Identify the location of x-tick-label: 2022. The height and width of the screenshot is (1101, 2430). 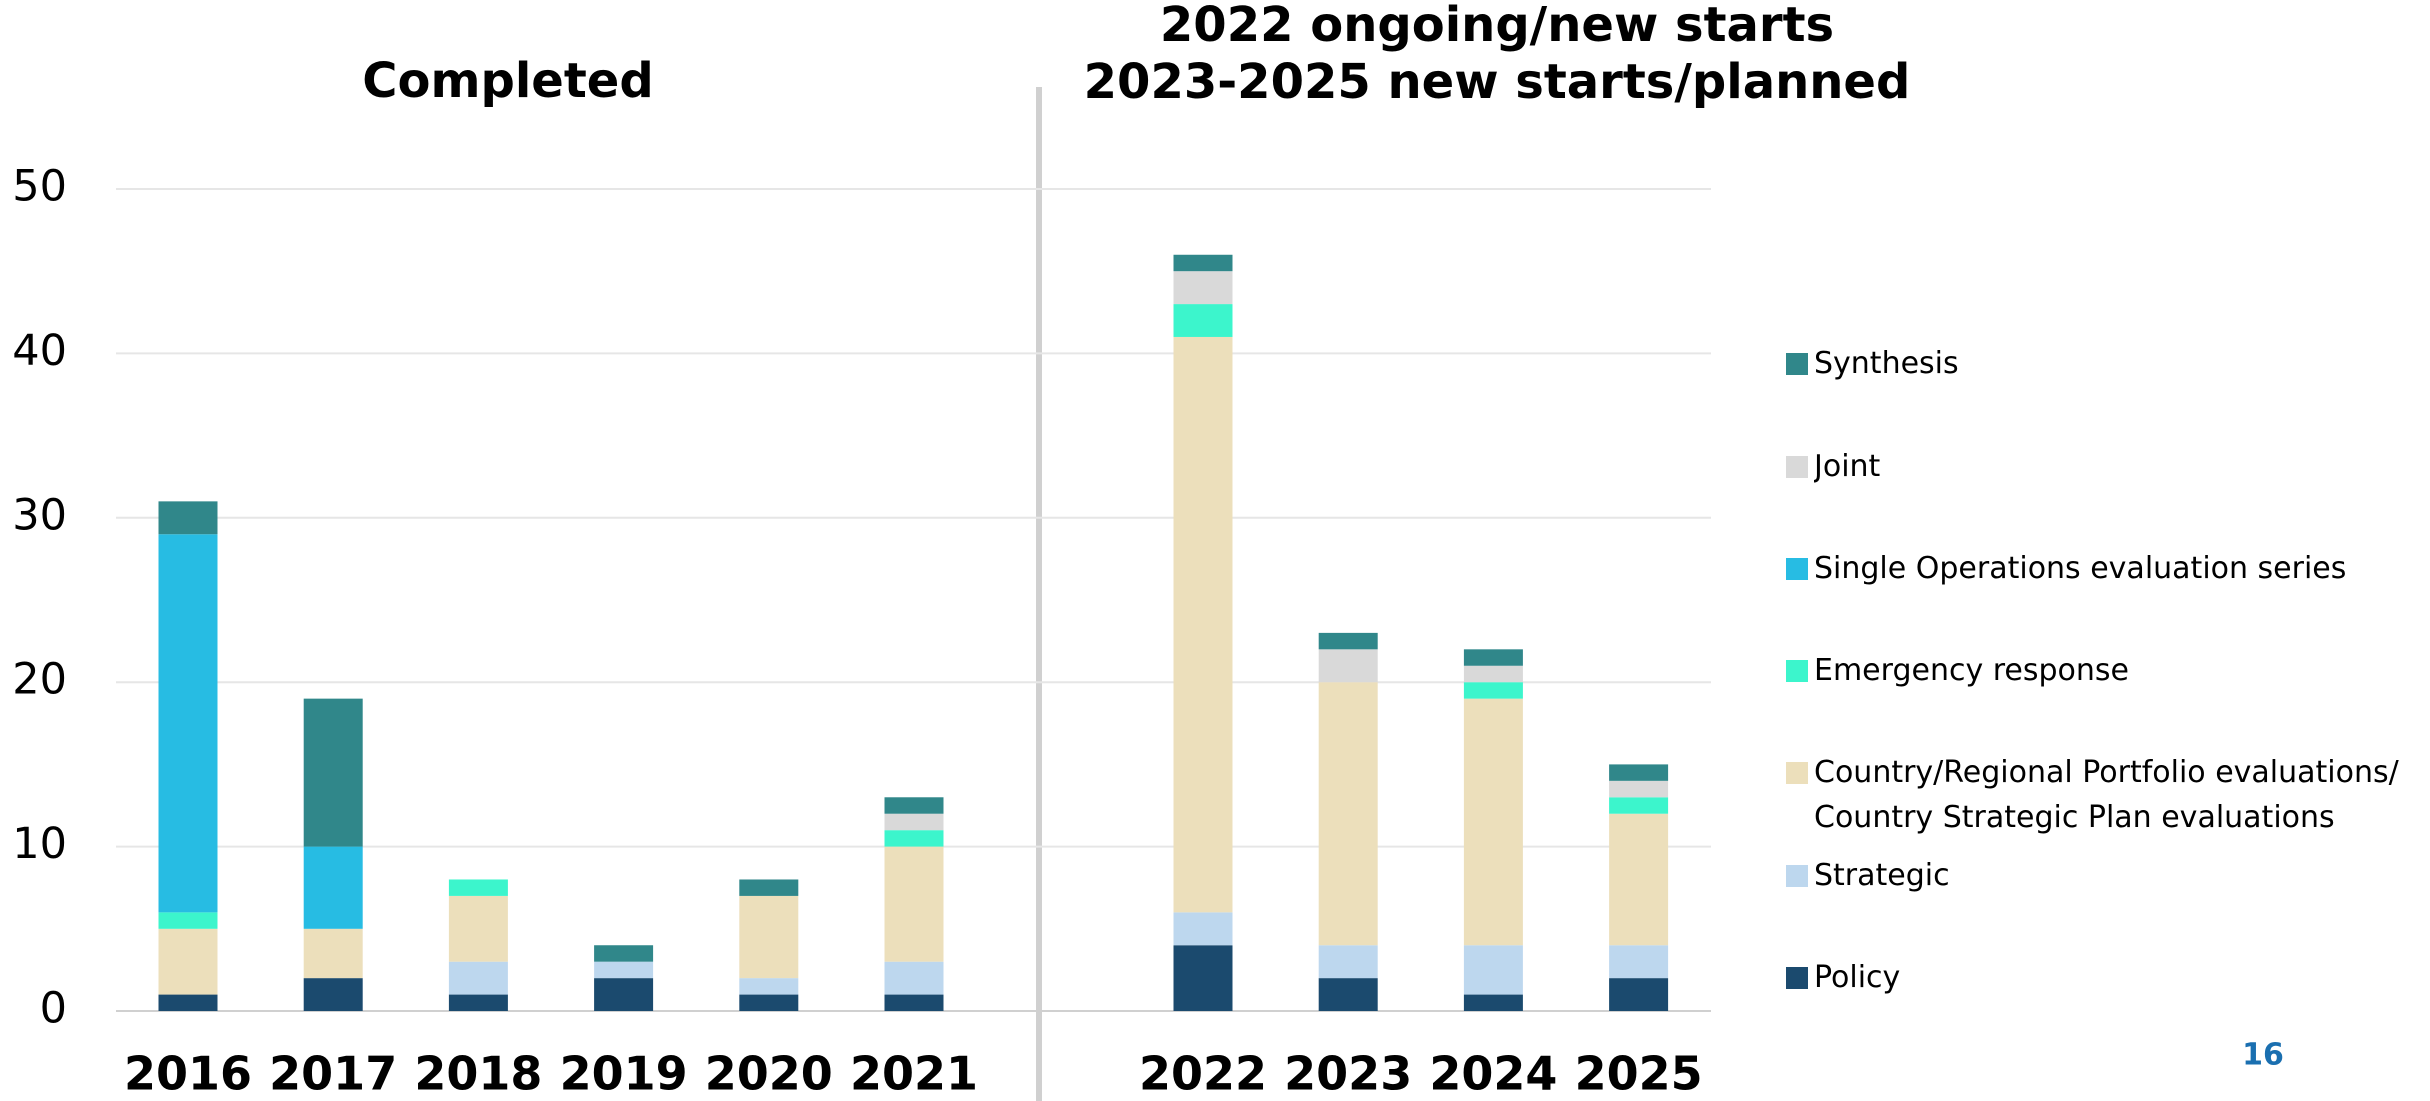
(1203, 1074).